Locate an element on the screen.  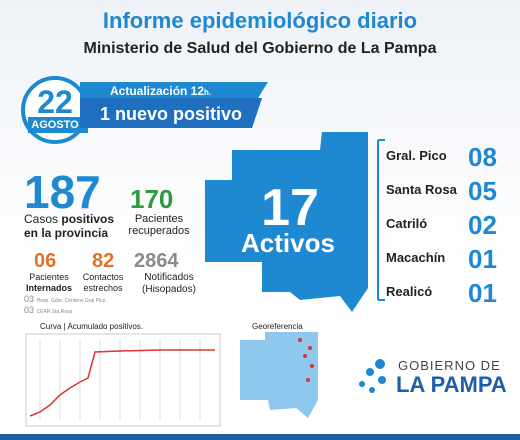
headline-band is located at coordinates (171, 113).